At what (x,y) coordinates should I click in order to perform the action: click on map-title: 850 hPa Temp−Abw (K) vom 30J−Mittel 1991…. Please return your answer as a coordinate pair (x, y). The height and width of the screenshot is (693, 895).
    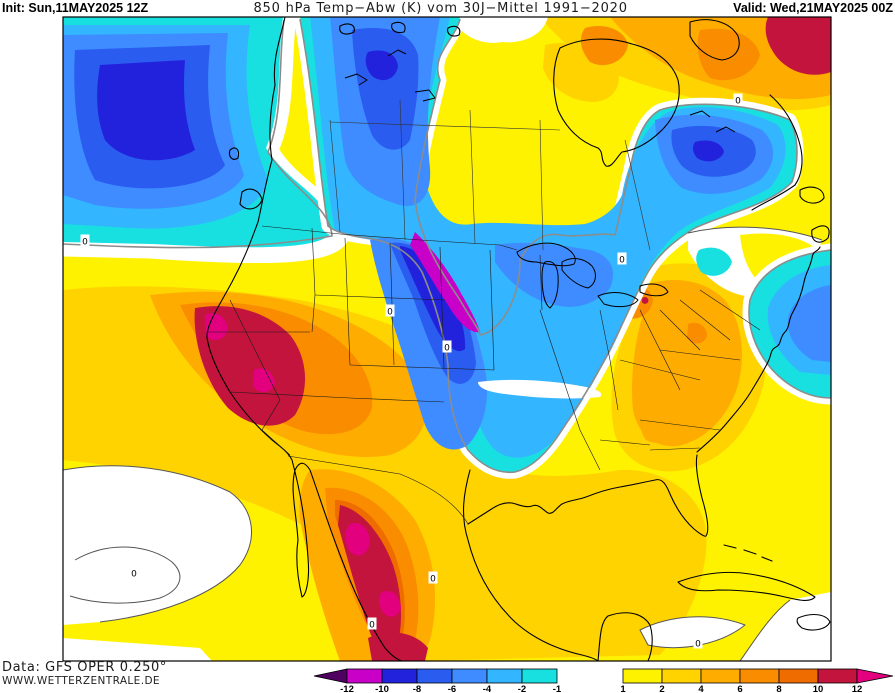
    Looking at the image, I should click on (440, 8).